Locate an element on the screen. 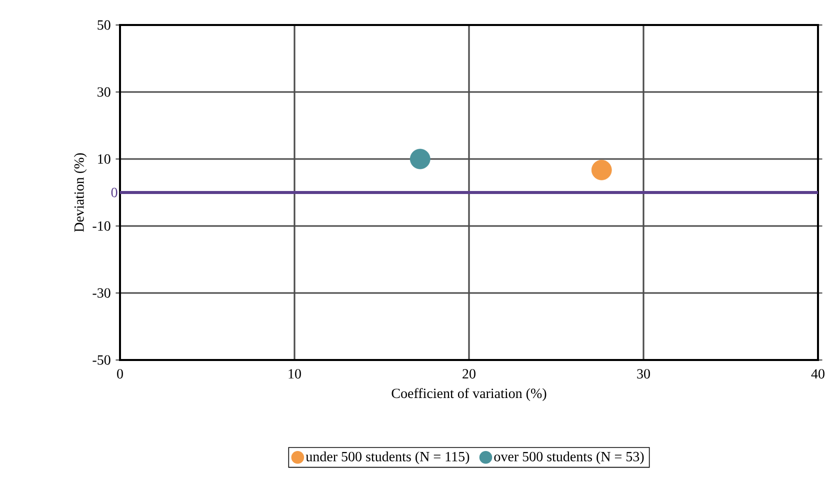  legend-label: over 500 students (N = 53) is located at coordinates (569, 457).